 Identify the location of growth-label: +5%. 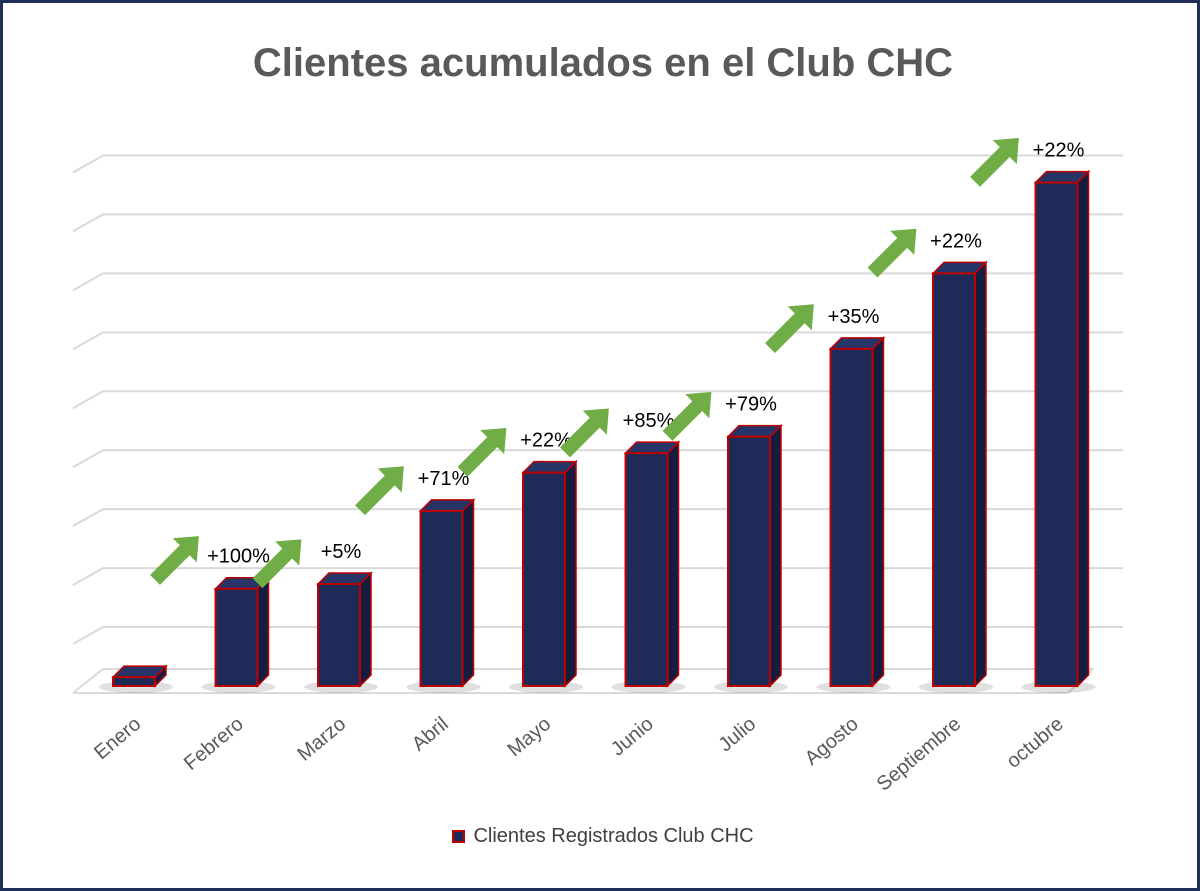
(341, 552).